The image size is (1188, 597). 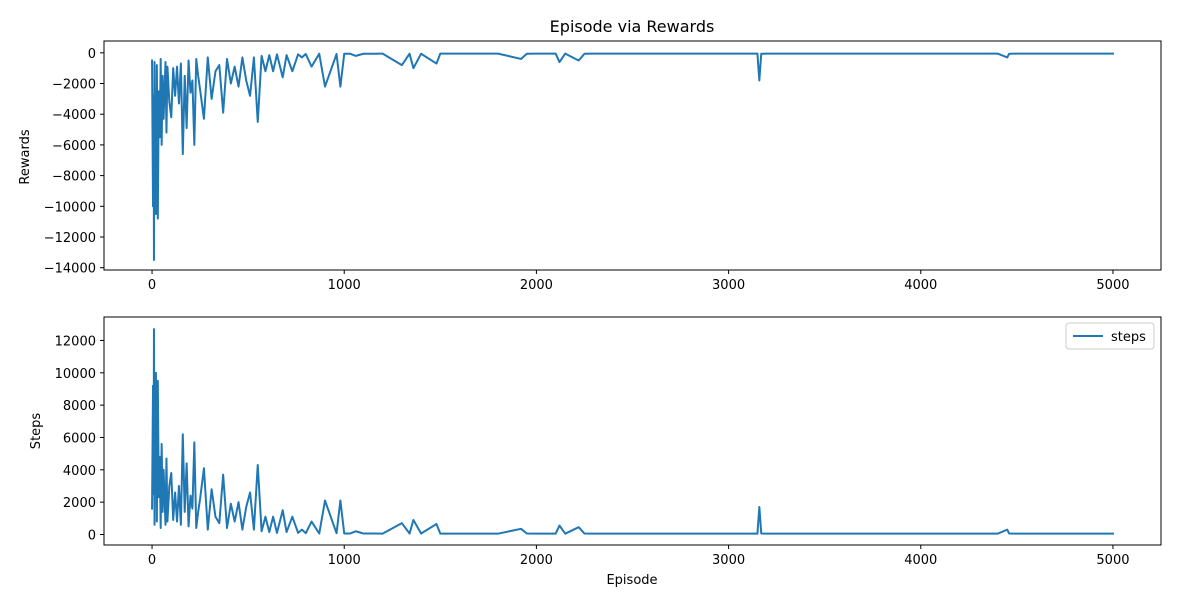 What do you see at coordinates (1128, 337) in the screenshot?
I see `legend-label-steps: steps` at bounding box center [1128, 337].